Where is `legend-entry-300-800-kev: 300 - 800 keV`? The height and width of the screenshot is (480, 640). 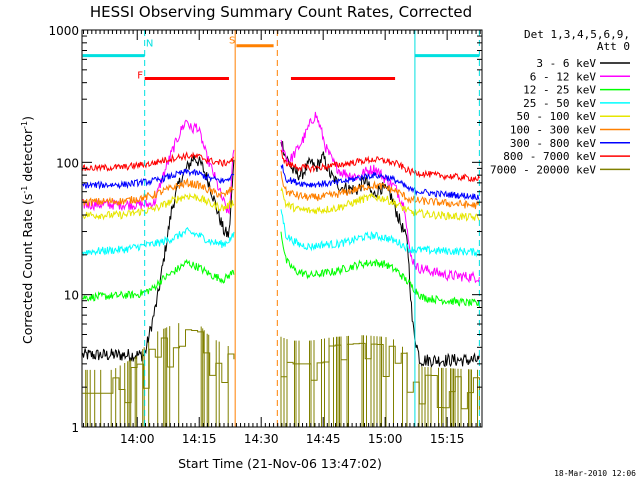
legend-entry-300-800-kev: 300 - 800 keV is located at coordinates (553, 143).